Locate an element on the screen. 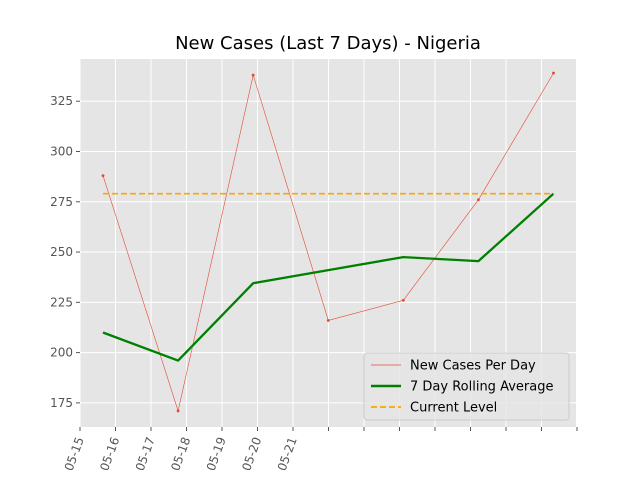  y-tick-label: 300 is located at coordinates (61, 152).